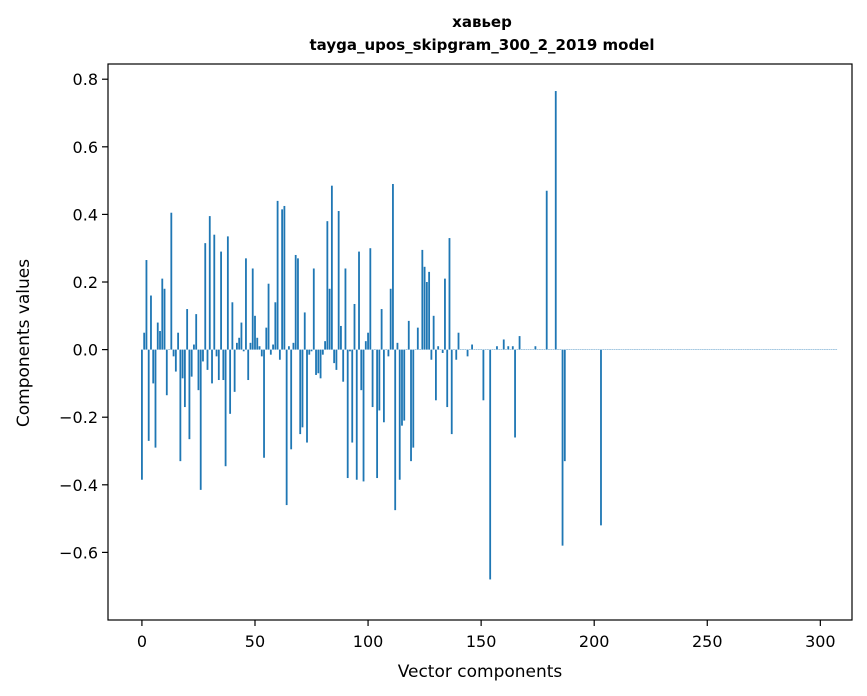  I want to click on x-tick-label: 0, so click(142, 641).